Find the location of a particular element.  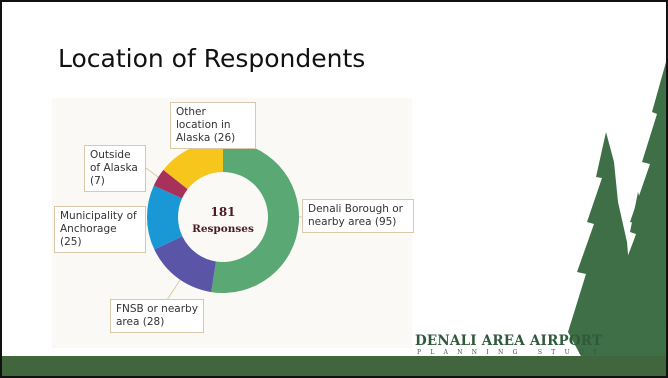

slide-title: Location of Respondents is located at coordinates (212, 58).